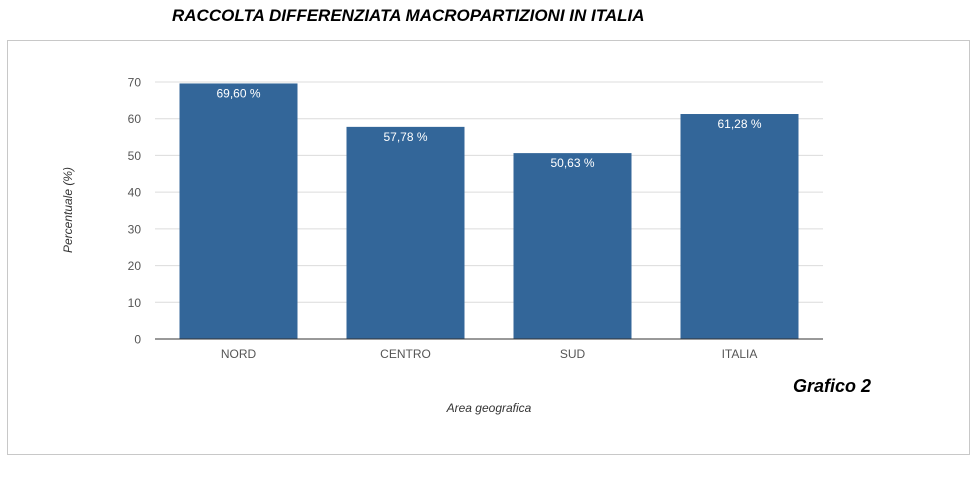  I want to click on bar-centro, so click(405, 232).